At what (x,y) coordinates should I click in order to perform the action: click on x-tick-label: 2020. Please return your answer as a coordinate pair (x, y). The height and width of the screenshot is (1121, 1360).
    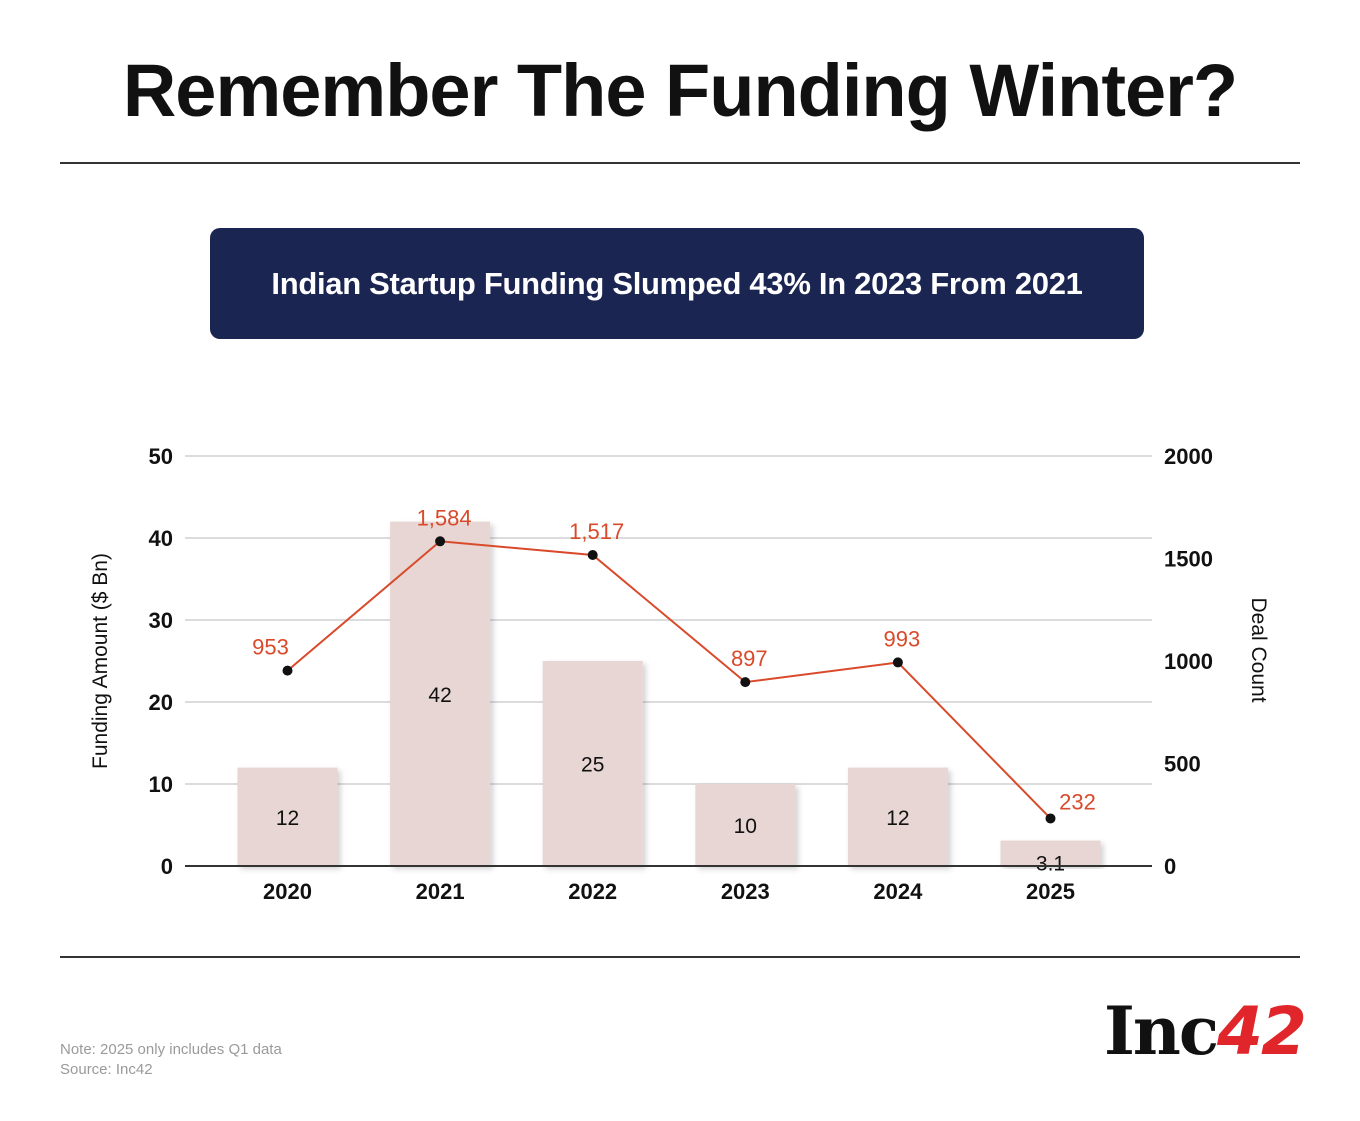
    Looking at the image, I should click on (287, 891).